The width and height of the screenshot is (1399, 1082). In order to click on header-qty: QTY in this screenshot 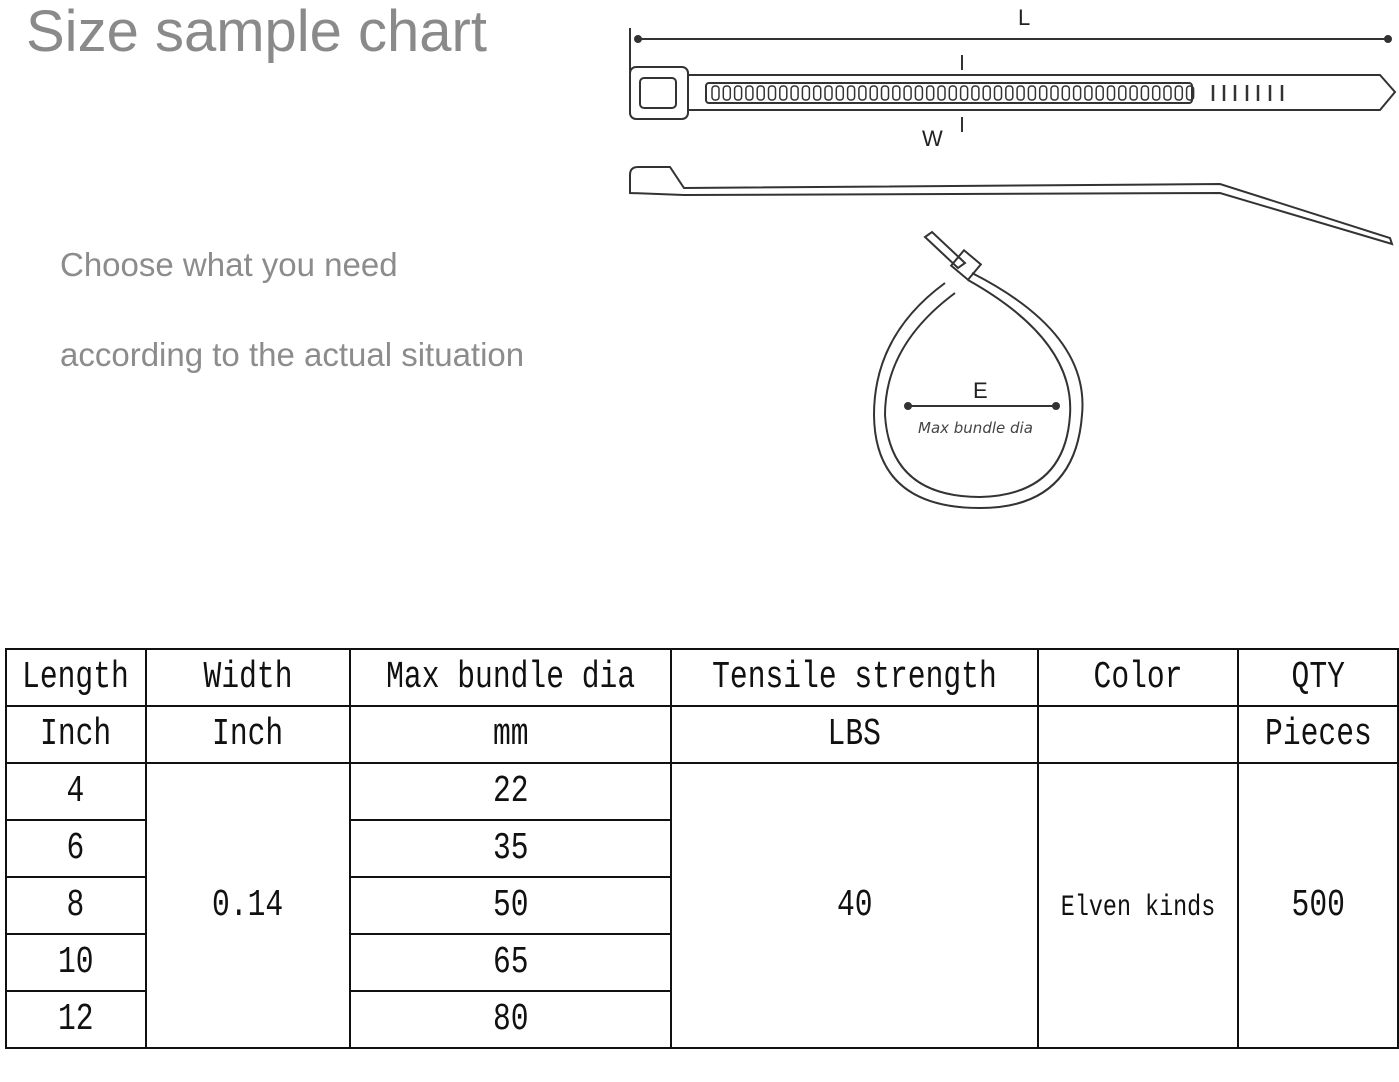, I will do `click(1317, 677)`.